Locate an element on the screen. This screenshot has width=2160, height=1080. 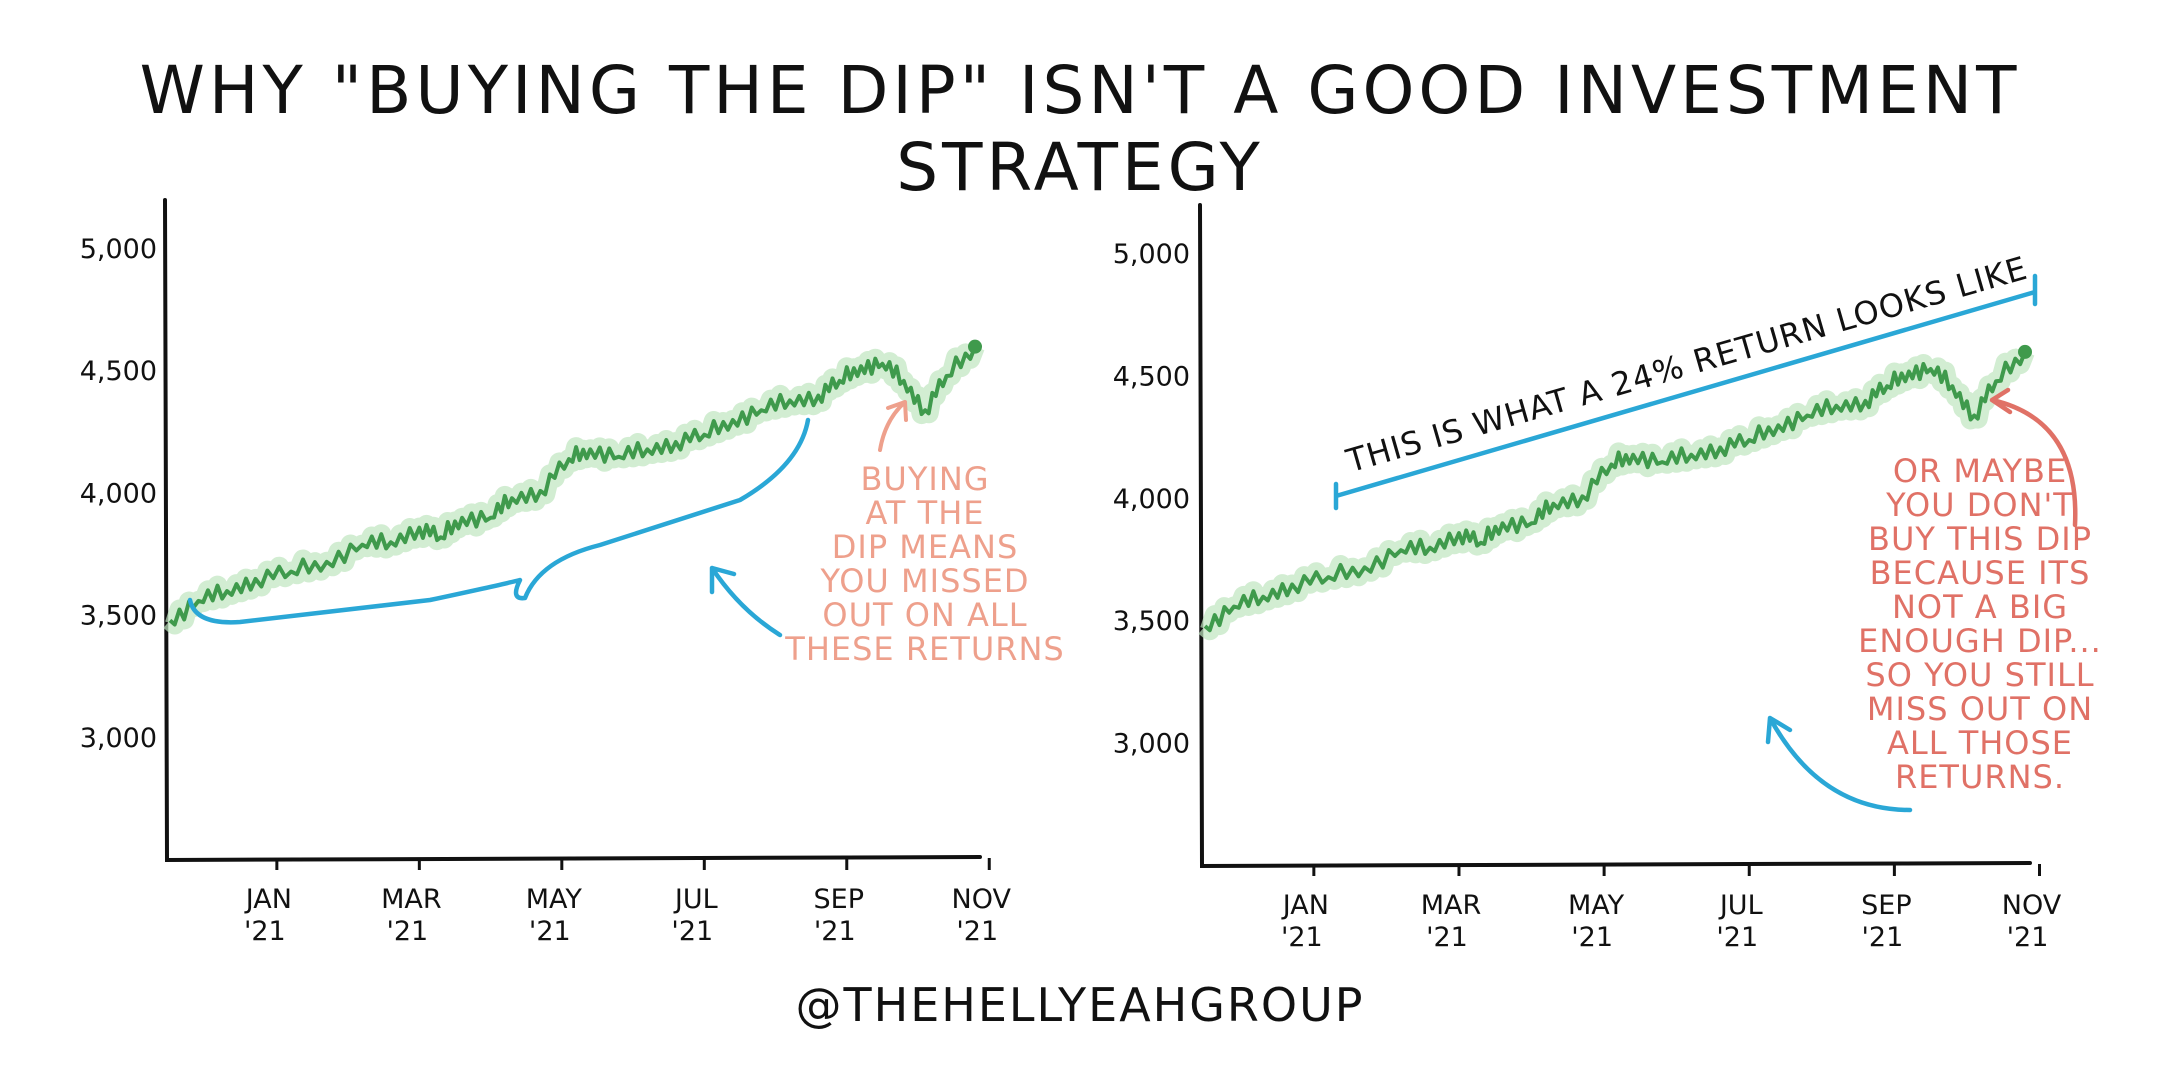
note-line: YOU MISSED is located at coordinates (924, 581).